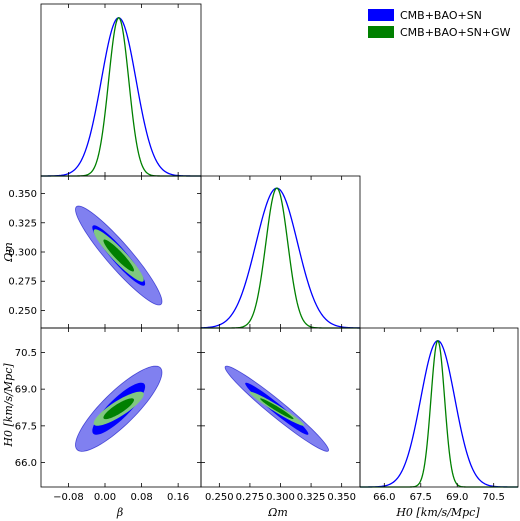 This screenshot has width=520, height=521. What do you see at coordinates (219, 497) in the screenshot?
I see `xtick-label-omega_m-0: 0.250` at bounding box center [219, 497].